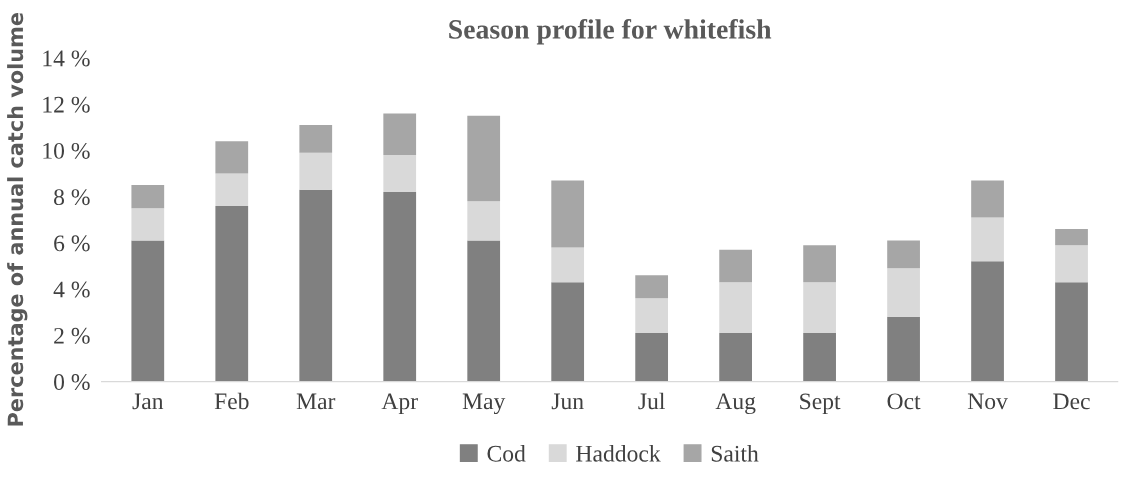 The image size is (1129, 483). I want to click on x-tick-label: Nov, so click(987, 401).